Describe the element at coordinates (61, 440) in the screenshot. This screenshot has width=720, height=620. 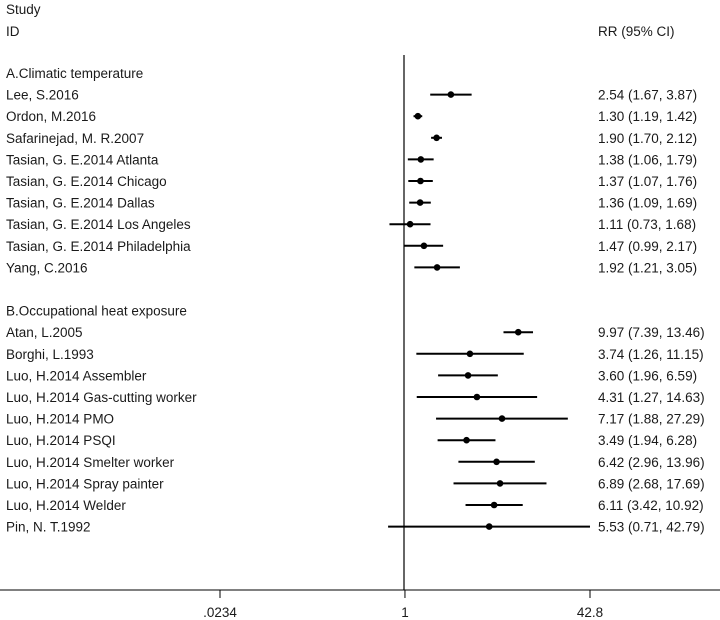
I see `study-id: Luo, H.2014 PSQI` at that location.